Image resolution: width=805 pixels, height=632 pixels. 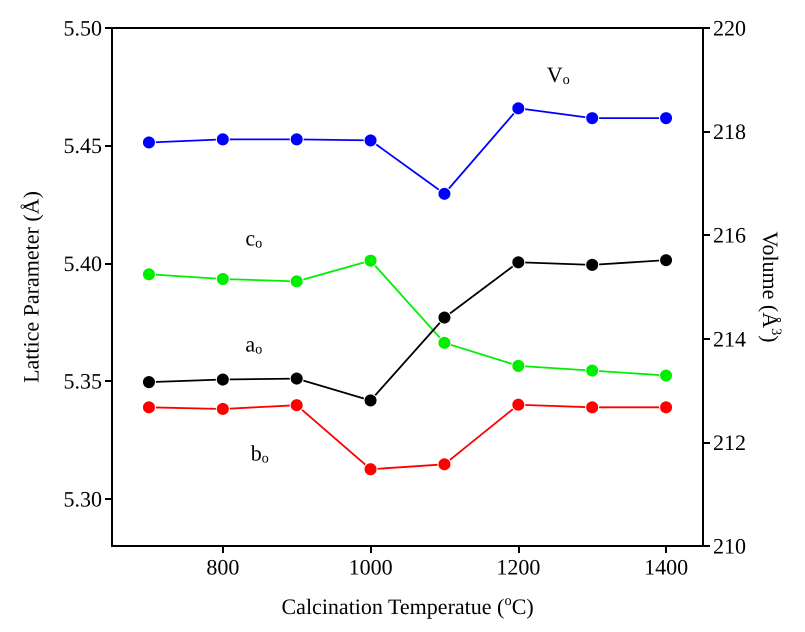 What do you see at coordinates (729, 131) in the screenshot?
I see `y2-tick-label: 218` at bounding box center [729, 131].